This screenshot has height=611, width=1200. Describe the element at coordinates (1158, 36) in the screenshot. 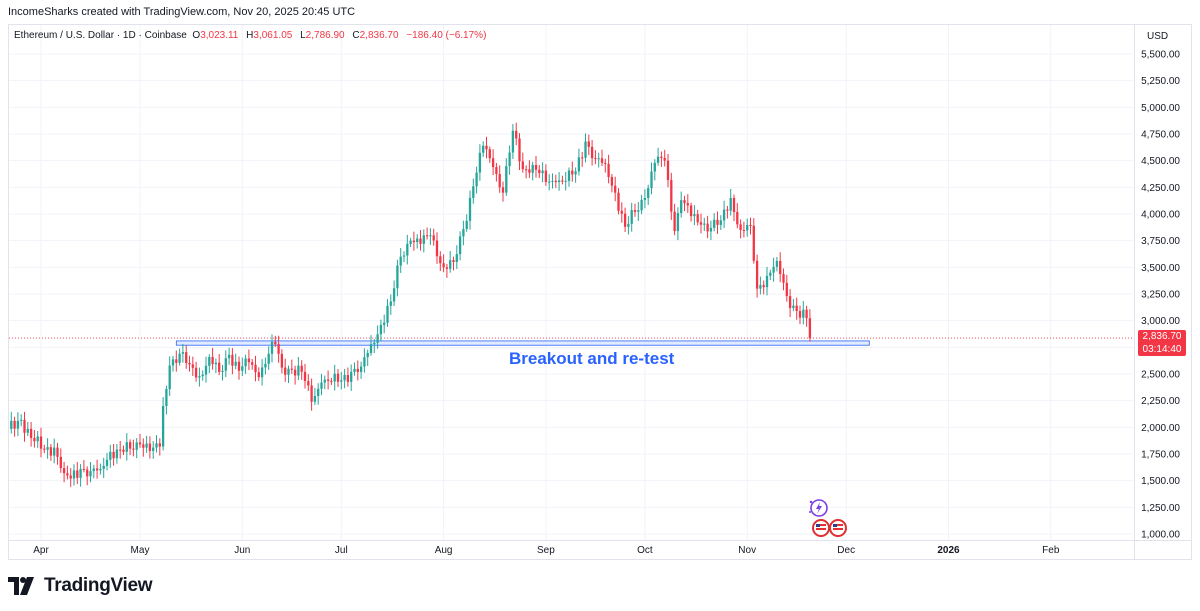

I see `currency-label: USD` at that location.